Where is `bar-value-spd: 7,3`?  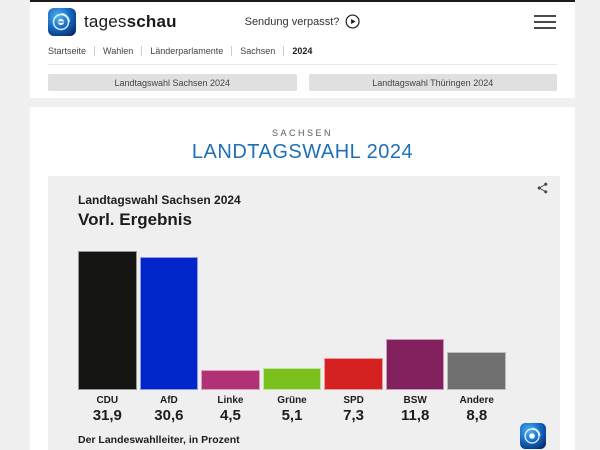 bar-value-spd: 7,3 is located at coordinates (354, 415).